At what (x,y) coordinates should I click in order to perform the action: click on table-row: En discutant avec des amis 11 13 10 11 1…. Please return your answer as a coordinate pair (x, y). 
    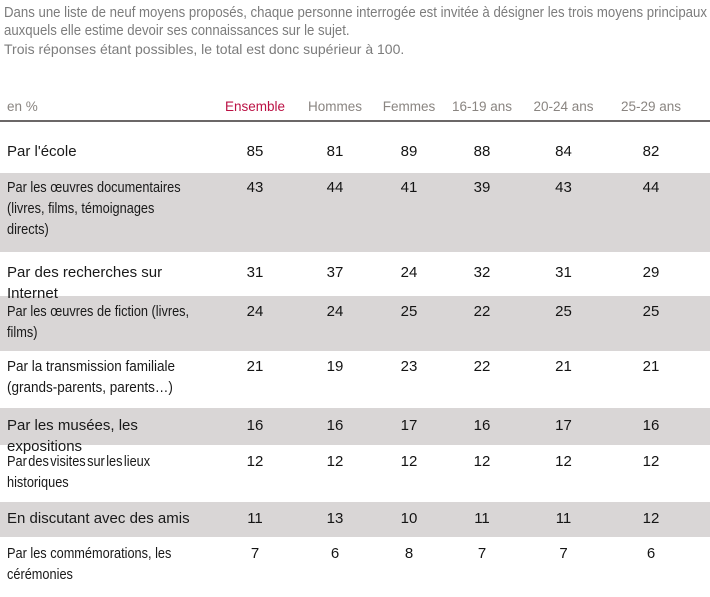
    Looking at the image, I should click on (355, 519).